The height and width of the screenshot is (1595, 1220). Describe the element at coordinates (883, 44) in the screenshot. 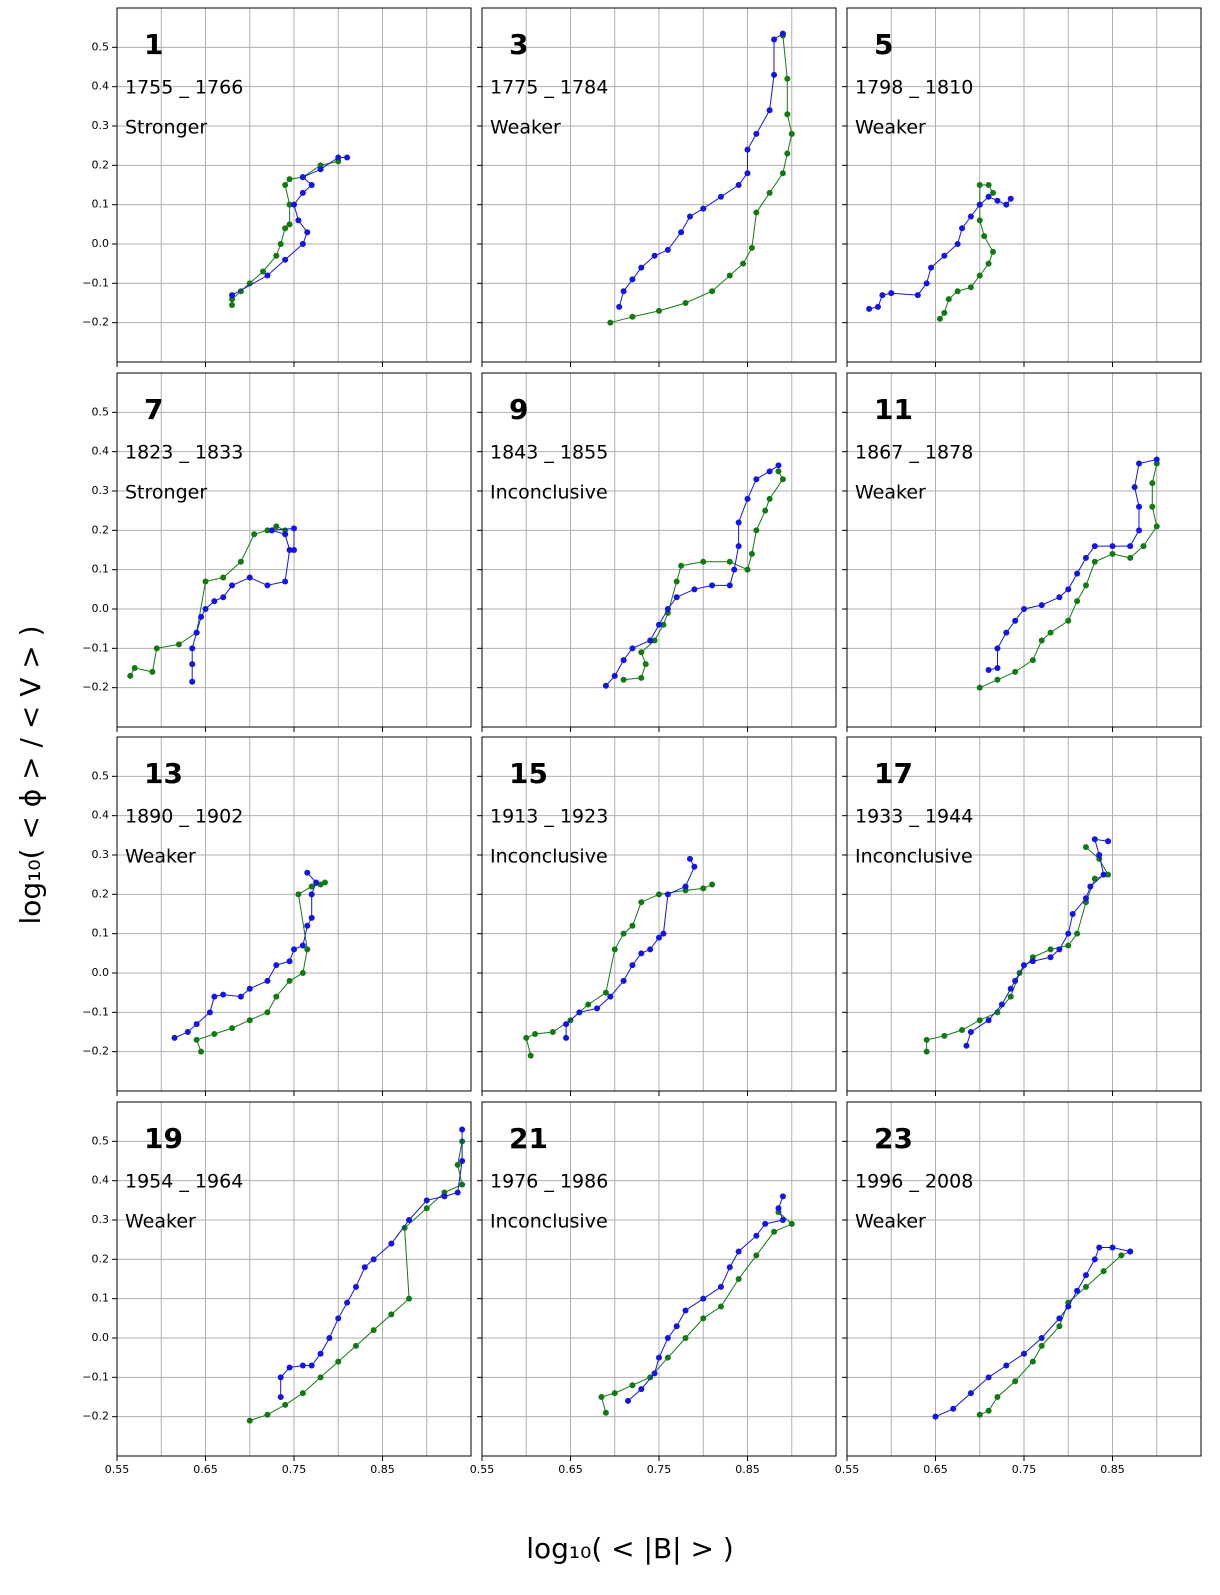

I see `panel-number: 5` at that location.